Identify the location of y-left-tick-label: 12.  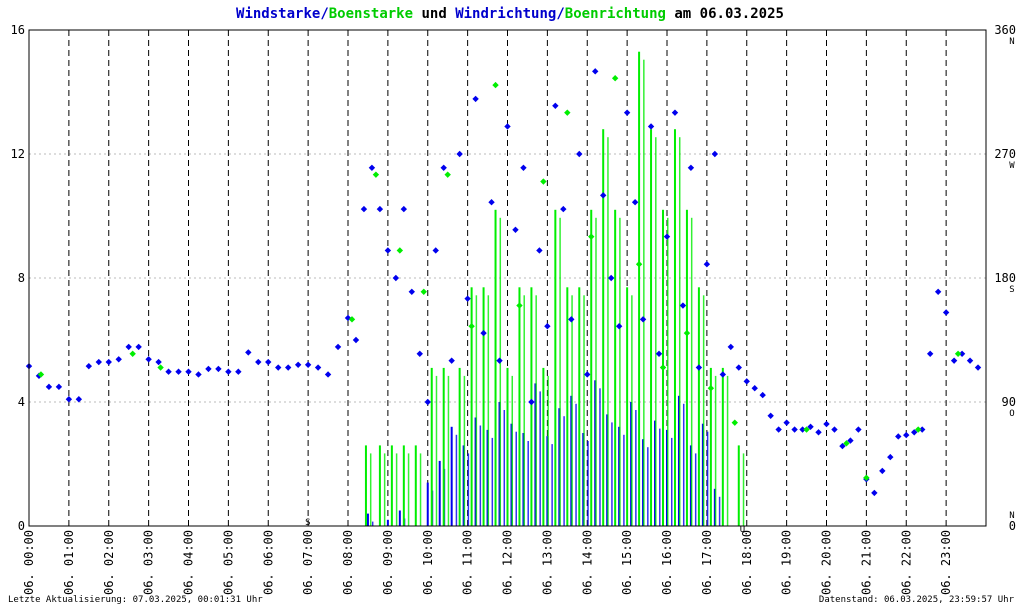
(18, 154).